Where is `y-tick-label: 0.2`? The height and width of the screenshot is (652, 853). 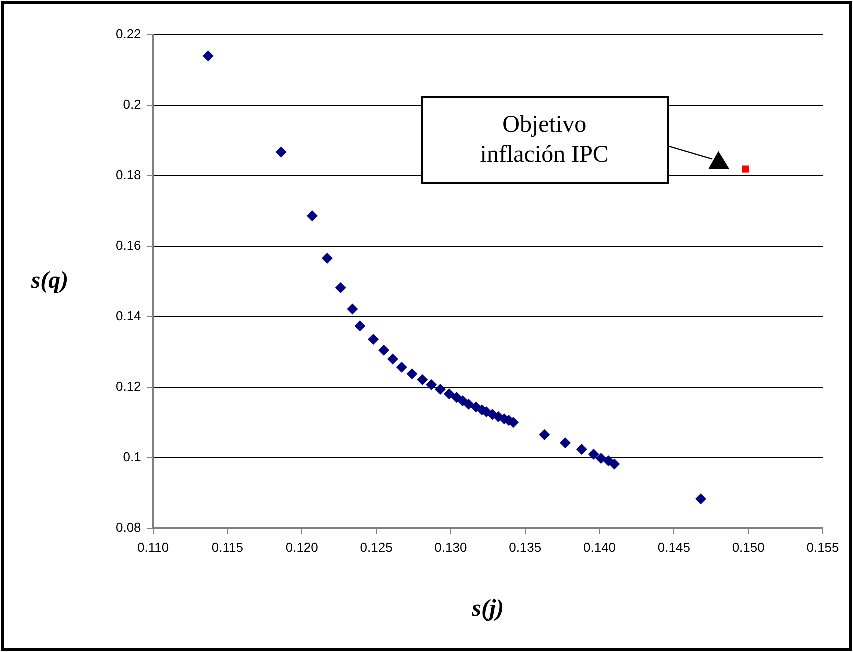
y-tick-label: 0.2 is located at coordinates (132, 104).